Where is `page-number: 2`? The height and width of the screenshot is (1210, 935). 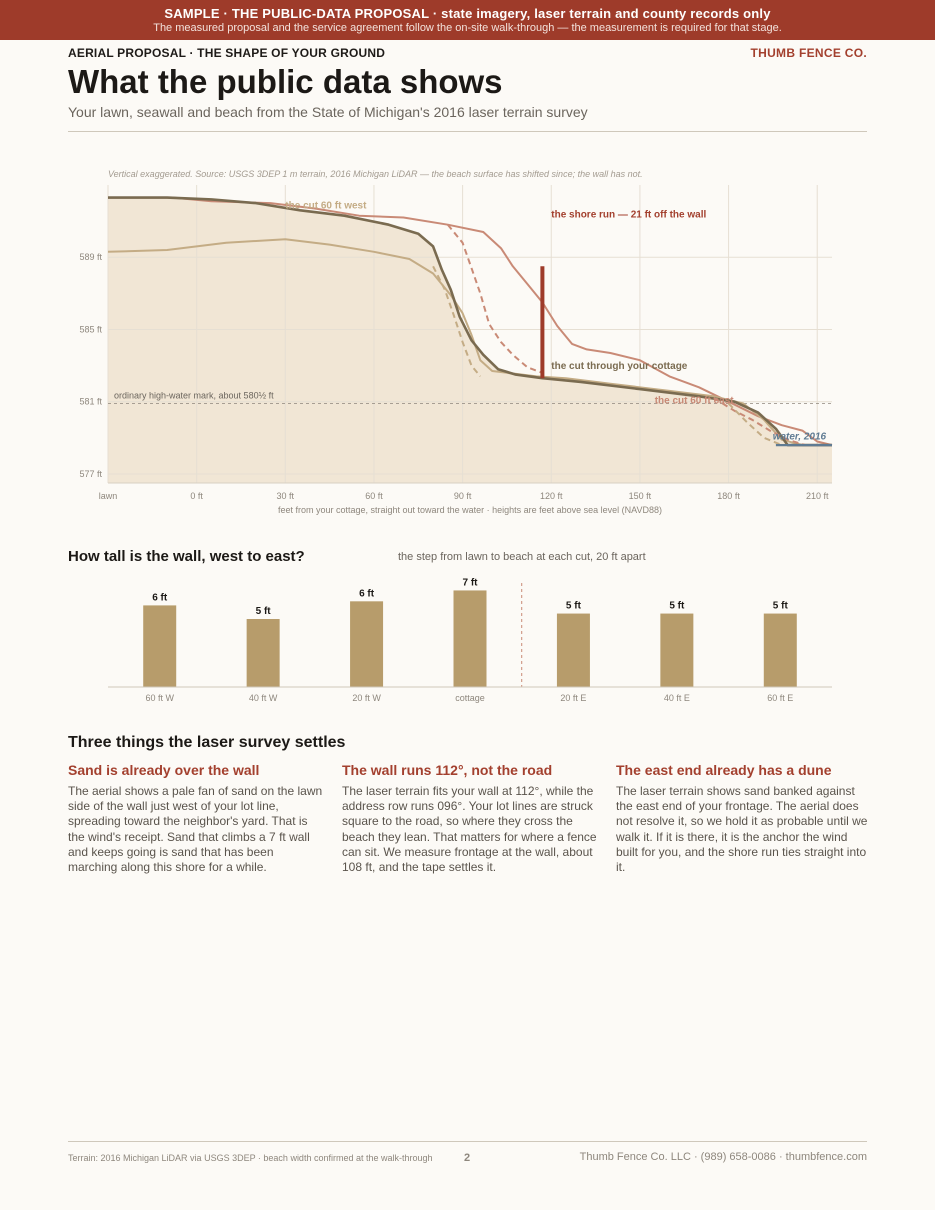 page-number: 2 is located at coordinates (467, 1158).